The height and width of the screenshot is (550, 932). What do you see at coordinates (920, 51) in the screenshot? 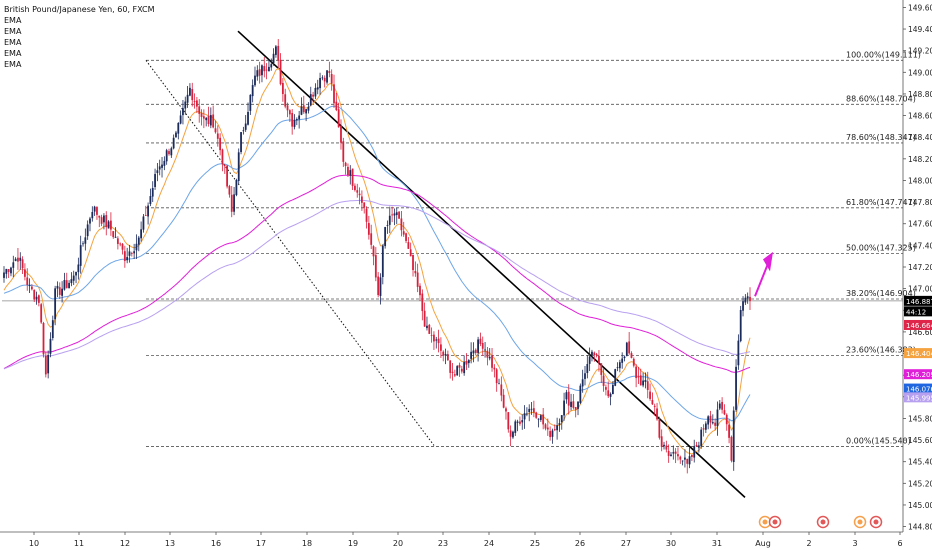
I see `y-tick-label: 149.200` at bounding box center [920, 51].